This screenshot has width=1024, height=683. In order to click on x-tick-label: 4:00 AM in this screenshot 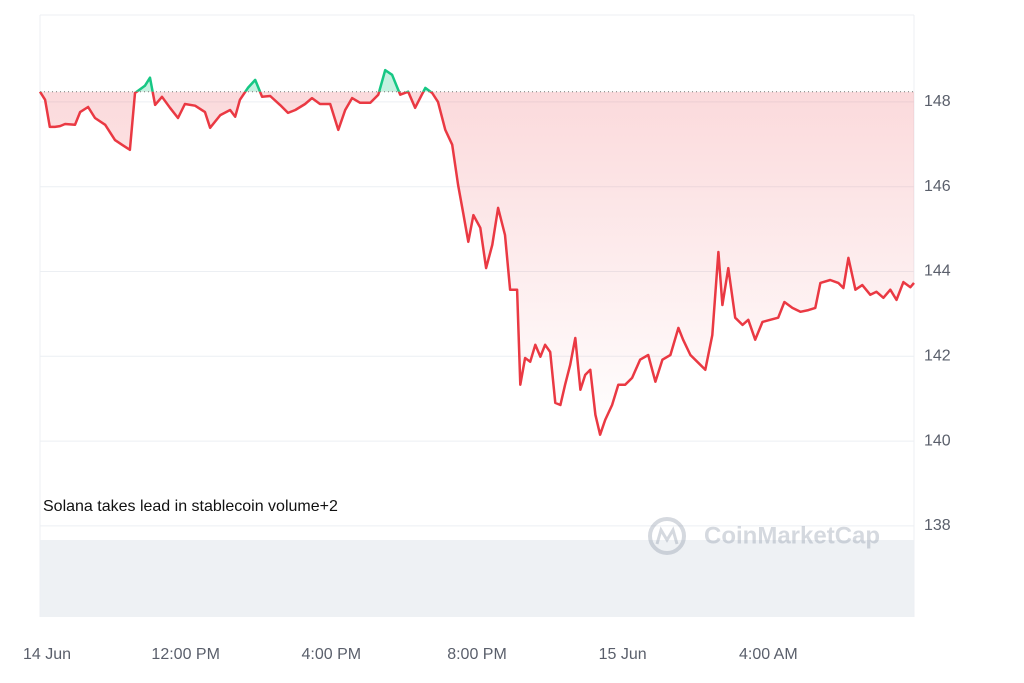, I will do `click(768, 654)`.